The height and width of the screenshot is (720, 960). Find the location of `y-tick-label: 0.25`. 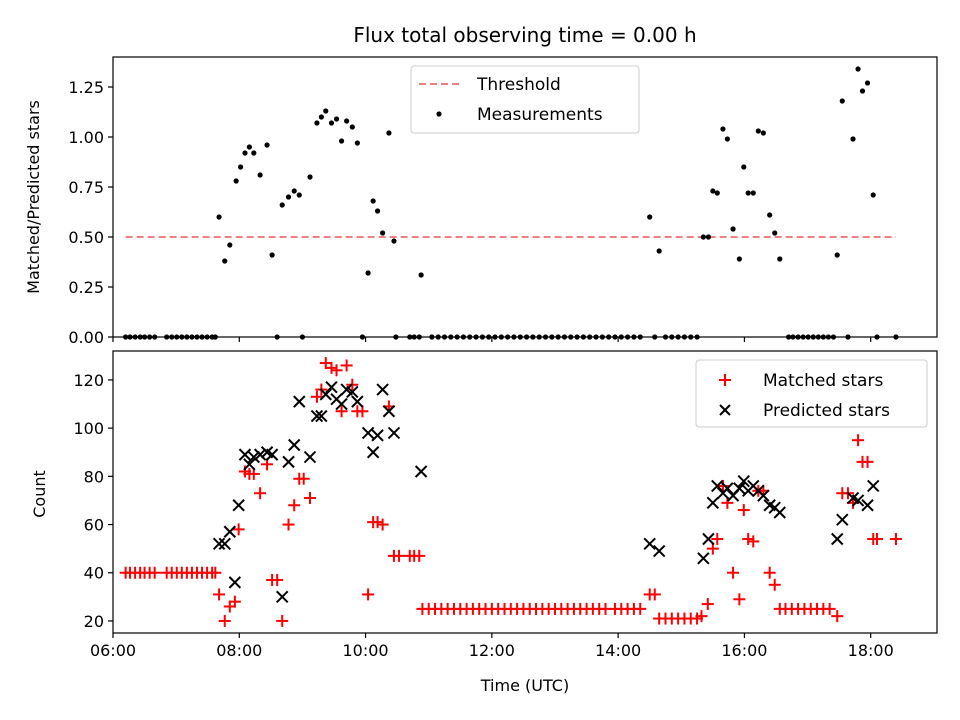

y-tick-label: 0.25 is located at coordinates (86, 287).